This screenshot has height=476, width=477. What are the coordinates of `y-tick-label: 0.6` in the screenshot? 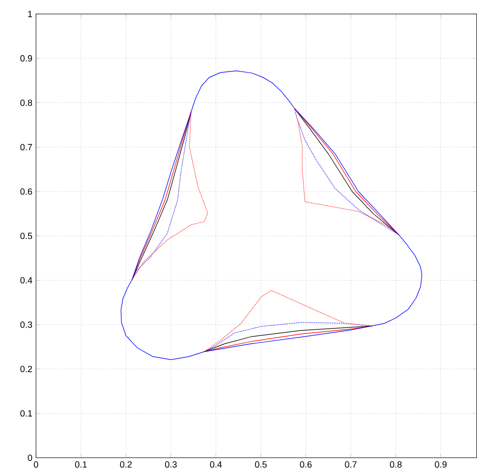 It's located at (26, 191).